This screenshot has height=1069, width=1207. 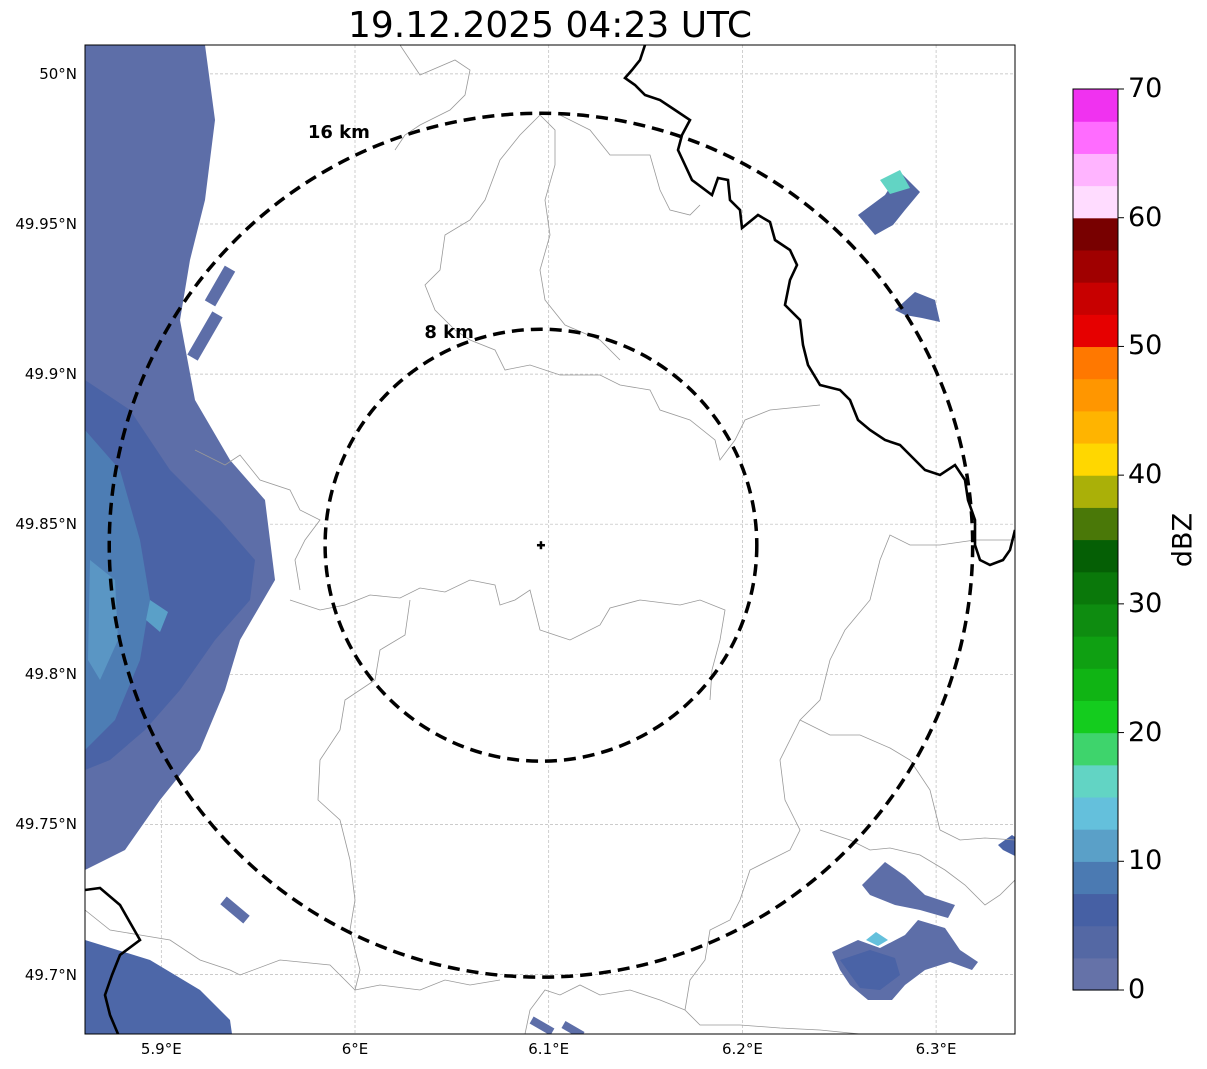 I want to click on colorbar-label: dBZ, so click(x=1183, y=540).